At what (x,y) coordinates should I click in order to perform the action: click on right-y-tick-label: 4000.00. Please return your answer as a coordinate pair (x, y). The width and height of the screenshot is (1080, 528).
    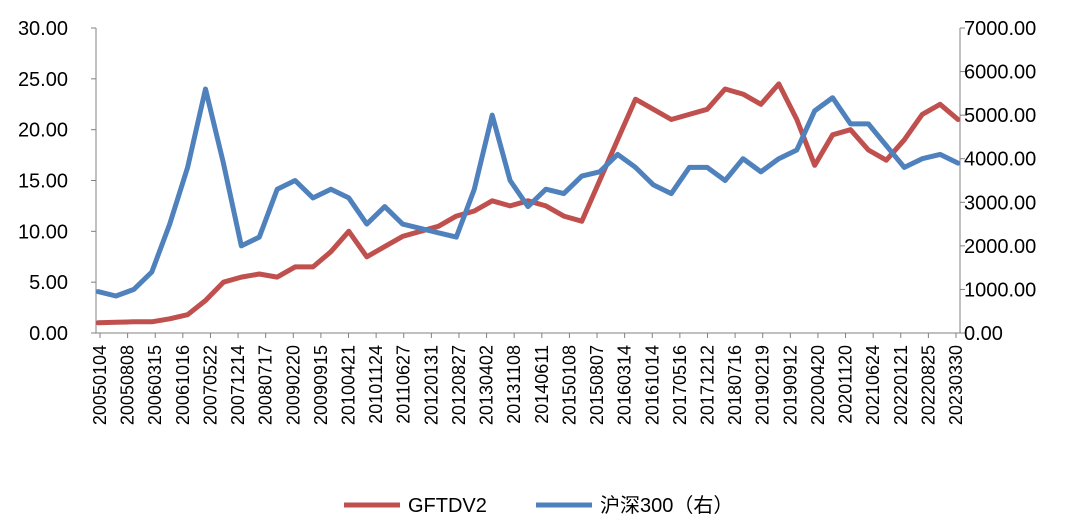
    Looking at the image, I should click on (1000, 160).